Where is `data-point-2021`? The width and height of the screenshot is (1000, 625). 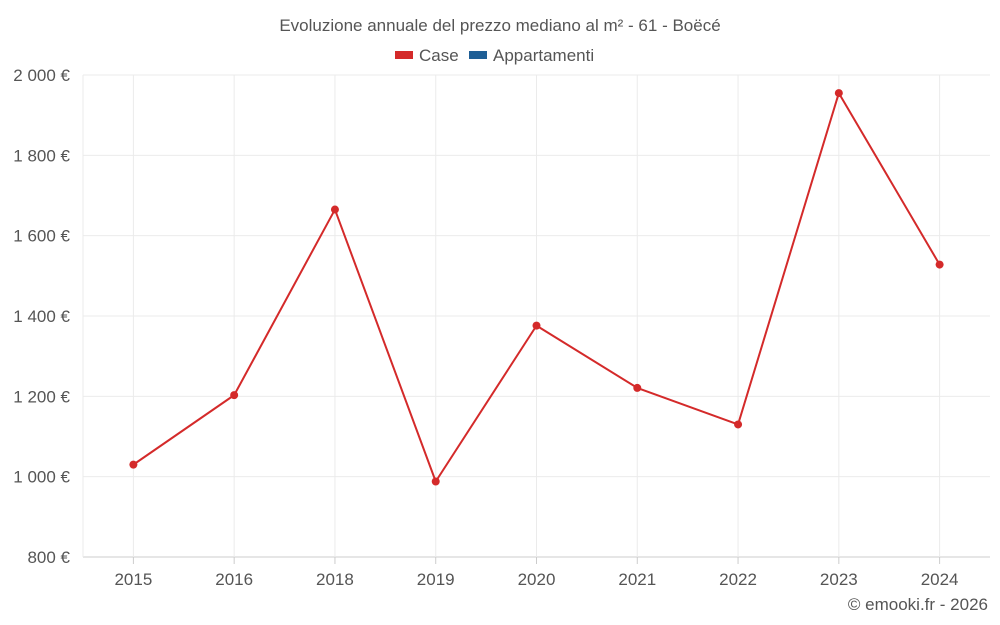 data-point-2021 is located at coordinates (637, 387).